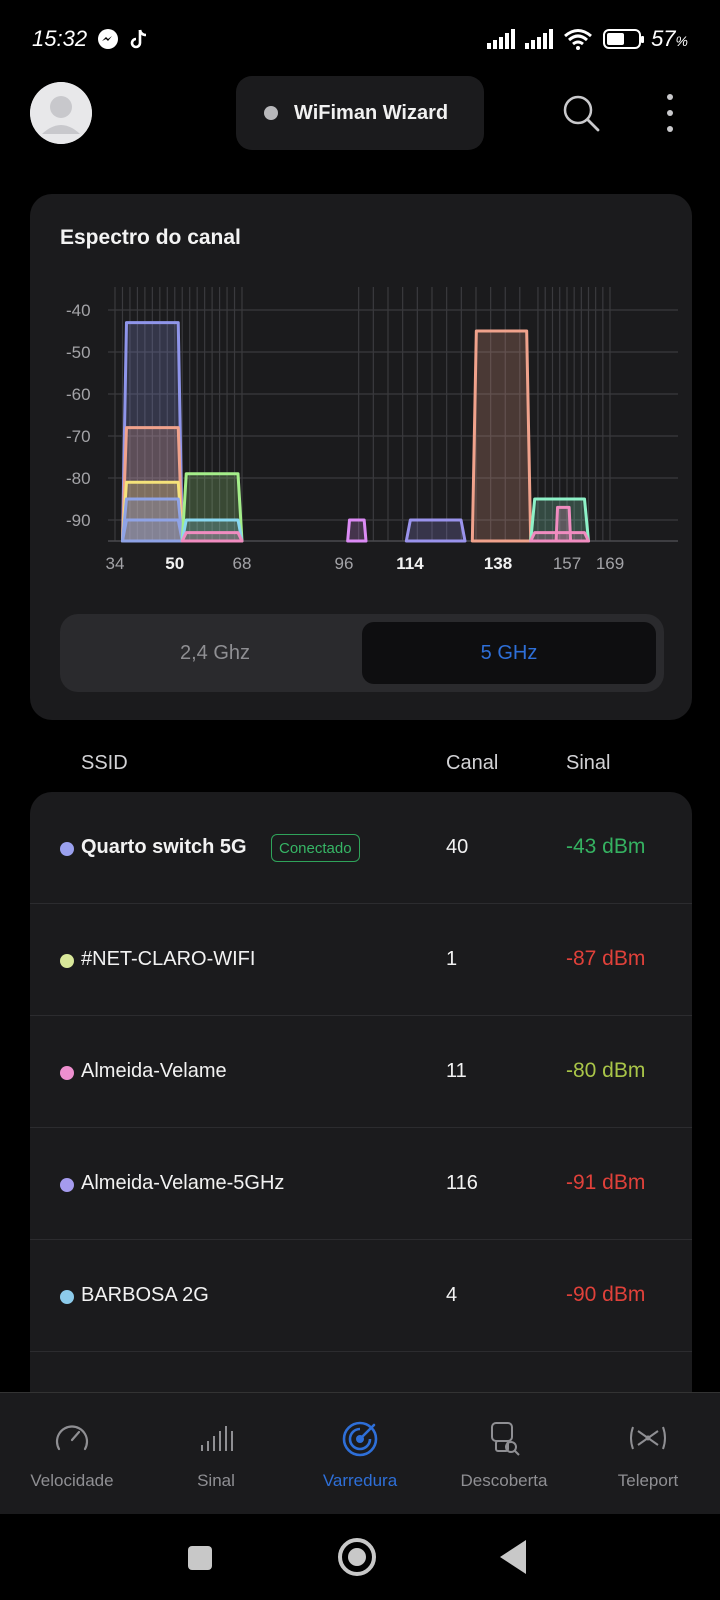  What do you see at coordinates (154, 1071) in the screenshot?
I see `network-ssid: Almeida-Velame` at bounding box center [154, 1071].